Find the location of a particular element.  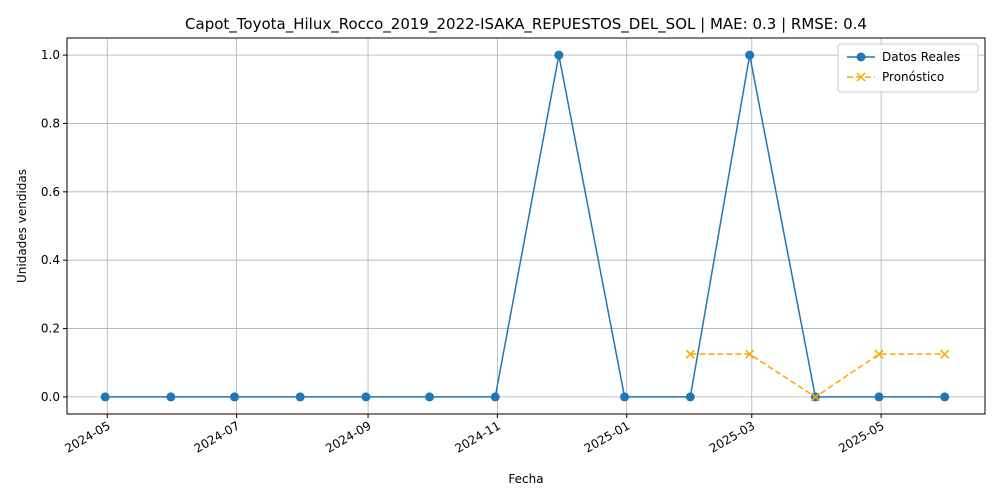

y-tick-label: 1.0 is located at coordinates (50, 55).